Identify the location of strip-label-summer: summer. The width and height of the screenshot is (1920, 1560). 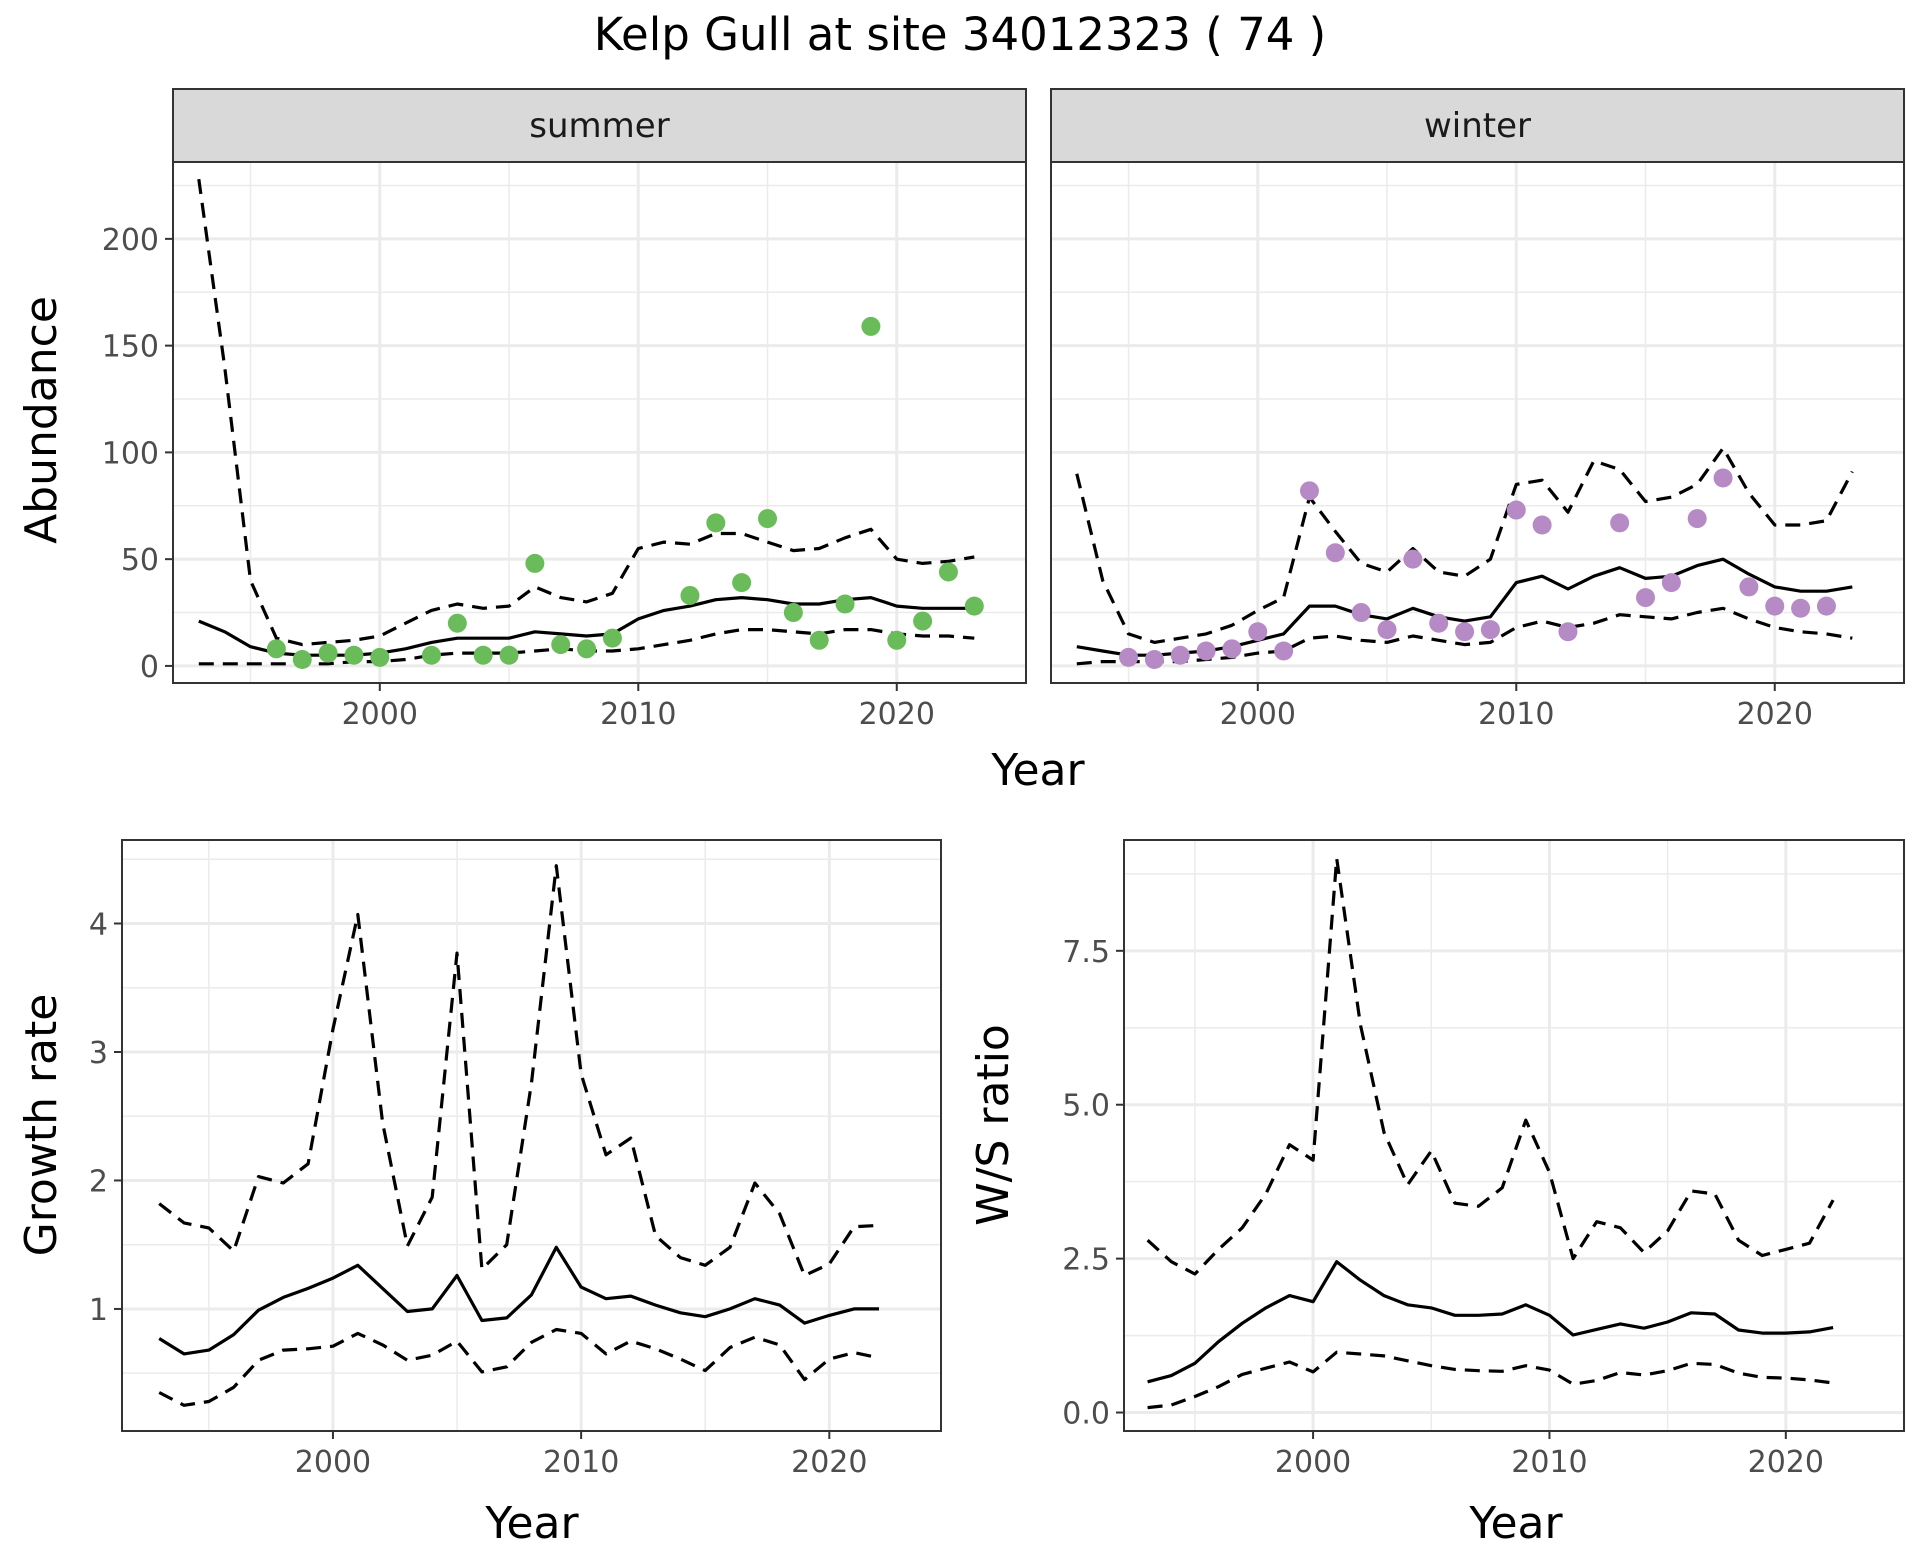
(599, 126).